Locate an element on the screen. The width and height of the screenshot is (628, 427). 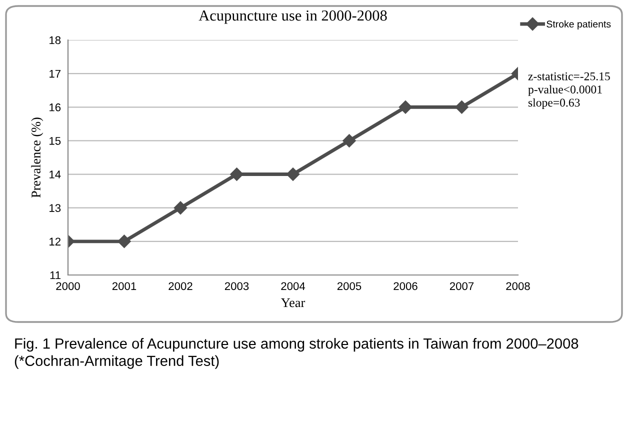
y-tick-label: 15 is located at coordinates (55, 141).